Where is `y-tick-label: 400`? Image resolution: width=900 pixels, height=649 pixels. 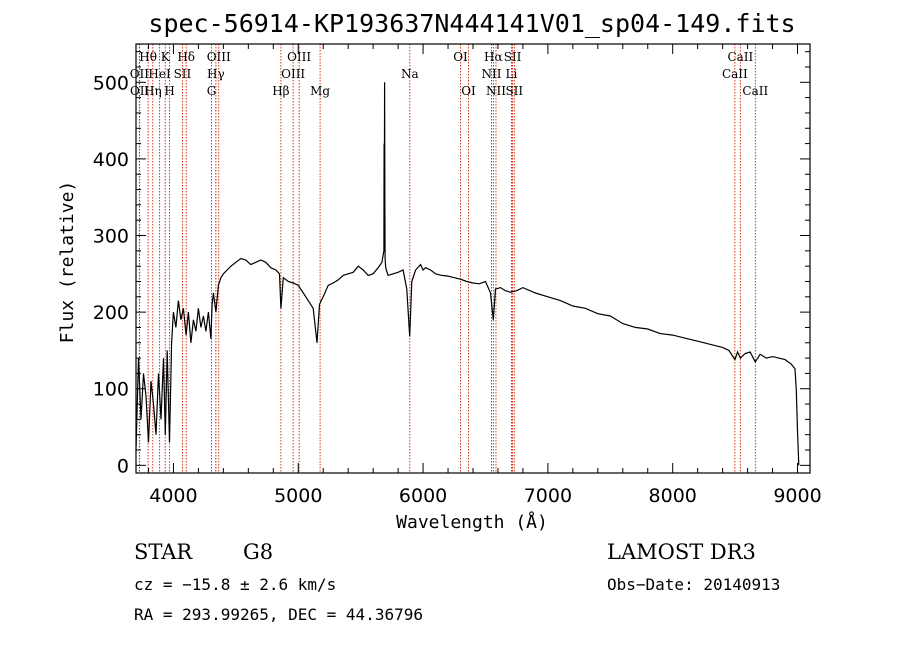 y-tick-label: 400 is located at coordinates (111, 160).